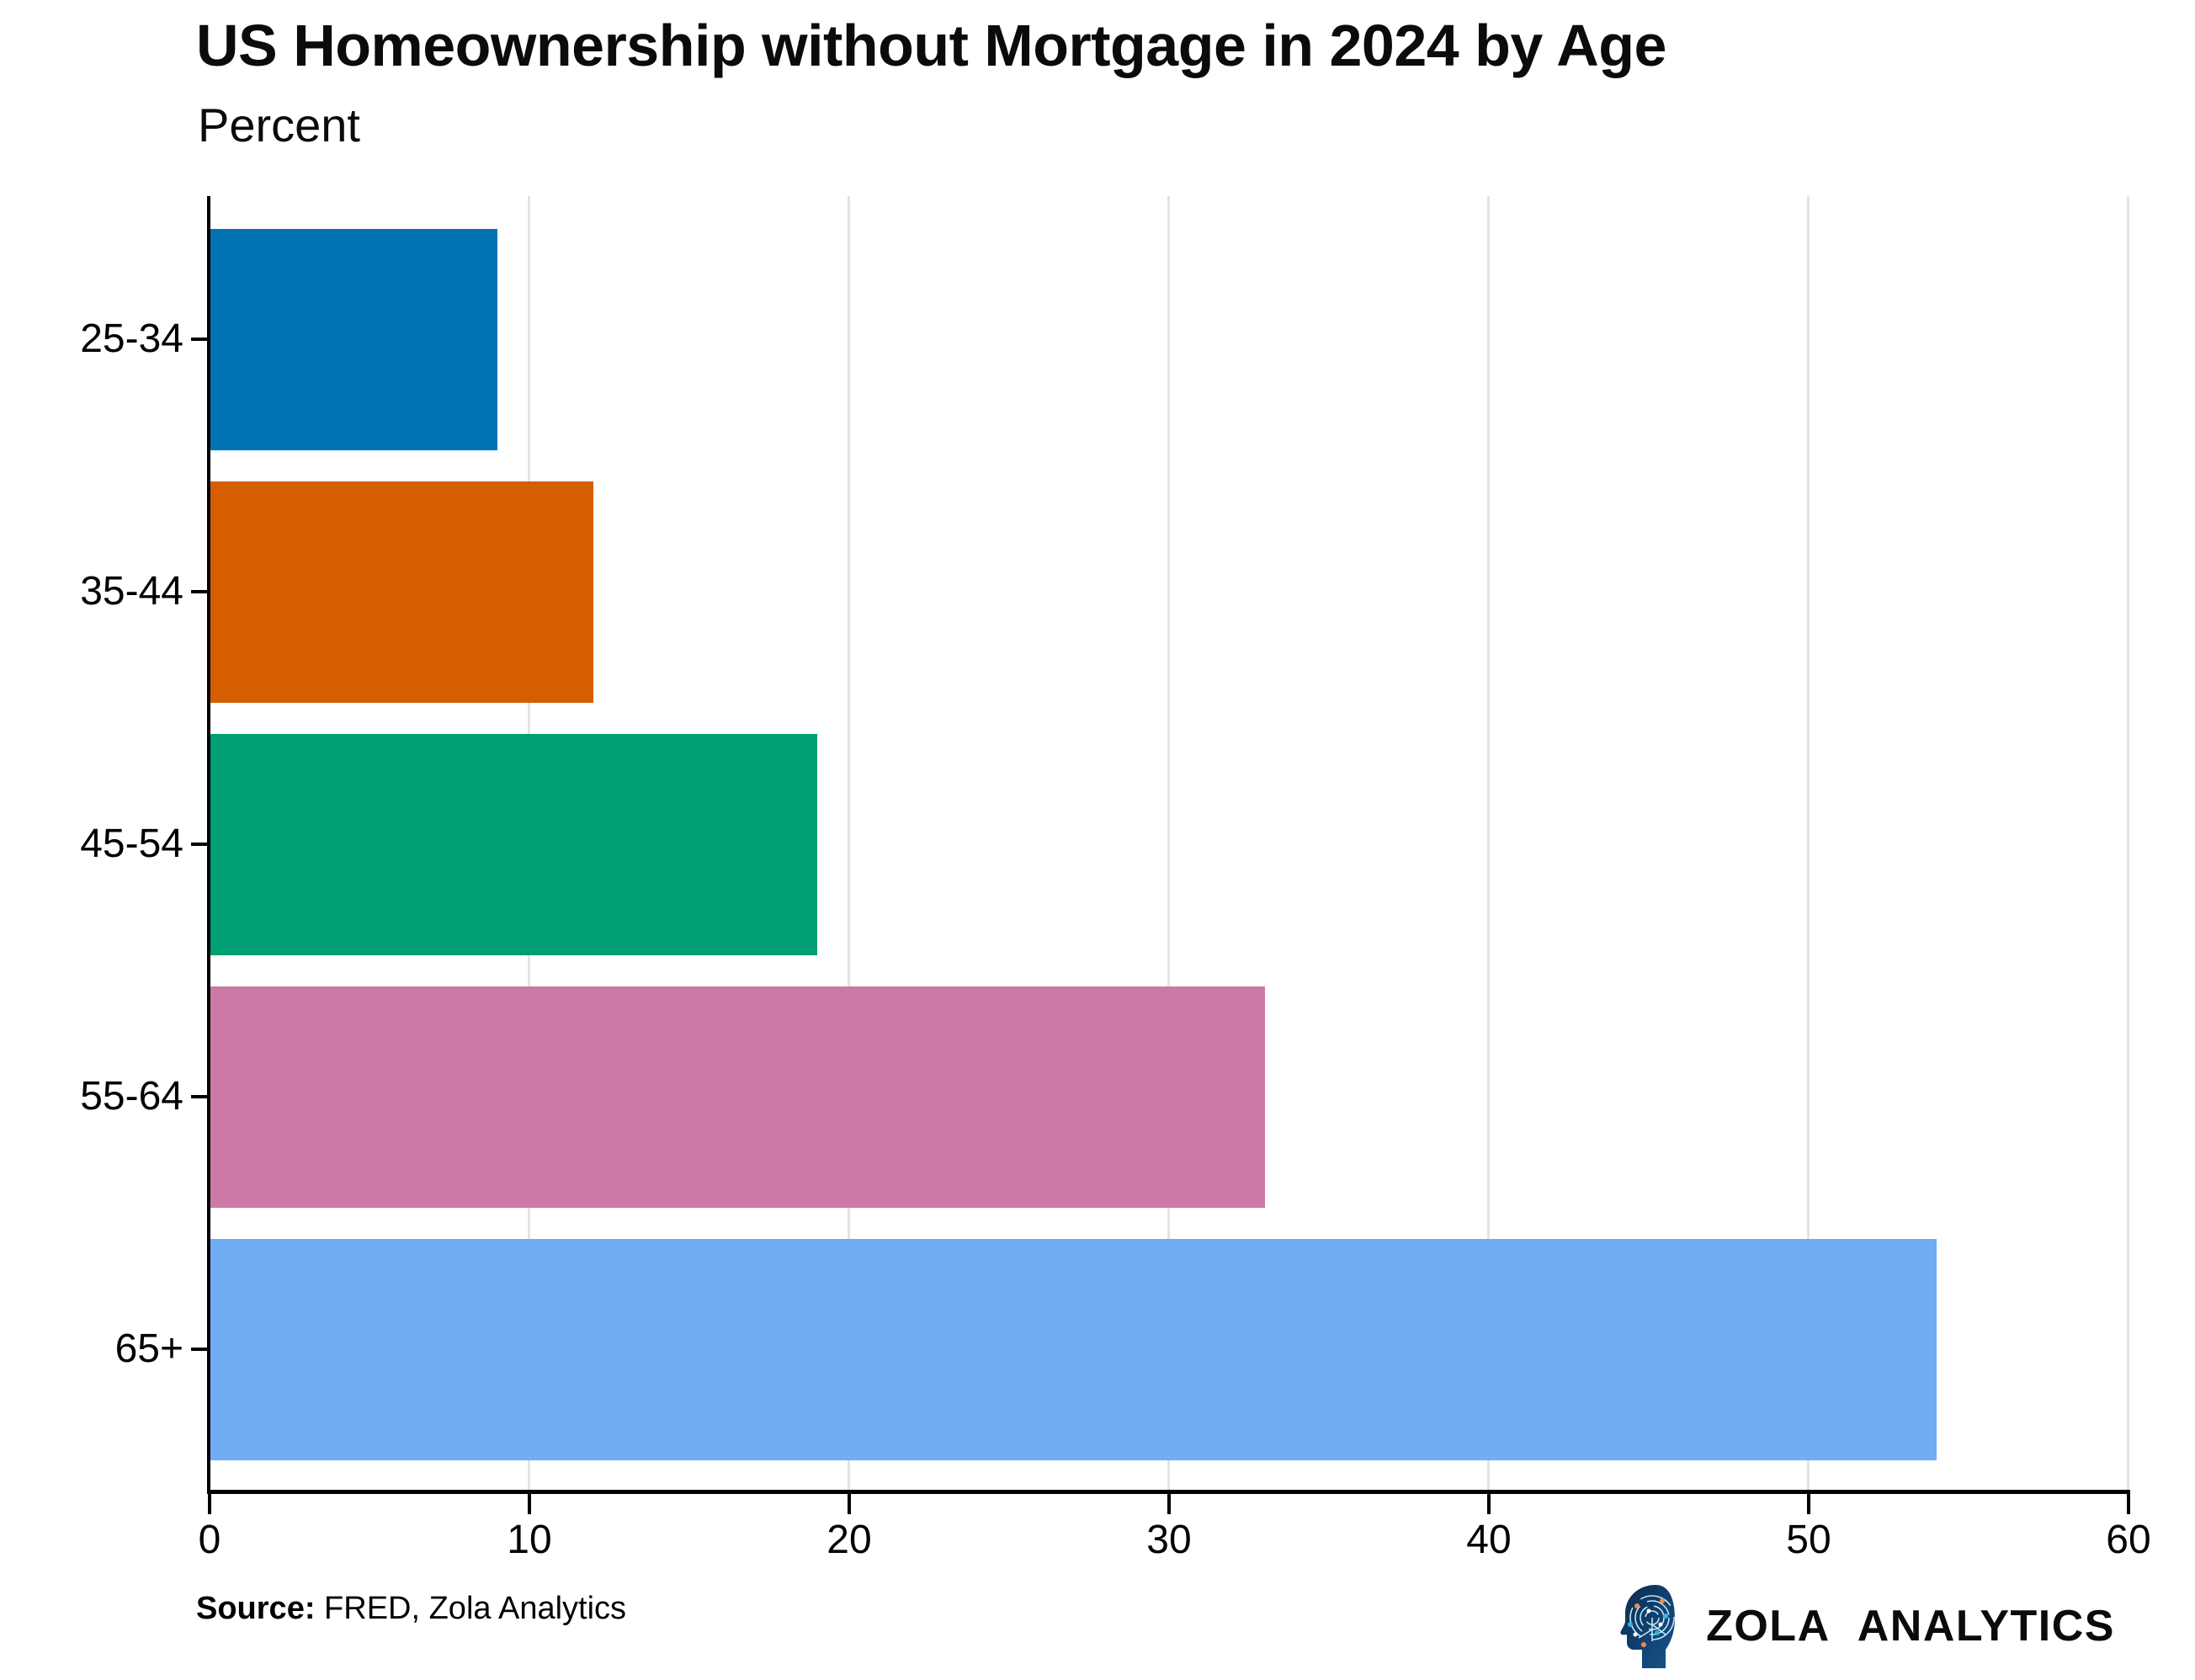 The height and width of the screenshot is (1680, 2195). What do you see at coordinates (849, 1540) in the screenshot?
I see `x-tick-label-20: 20` at bounding box center [849, 1540].